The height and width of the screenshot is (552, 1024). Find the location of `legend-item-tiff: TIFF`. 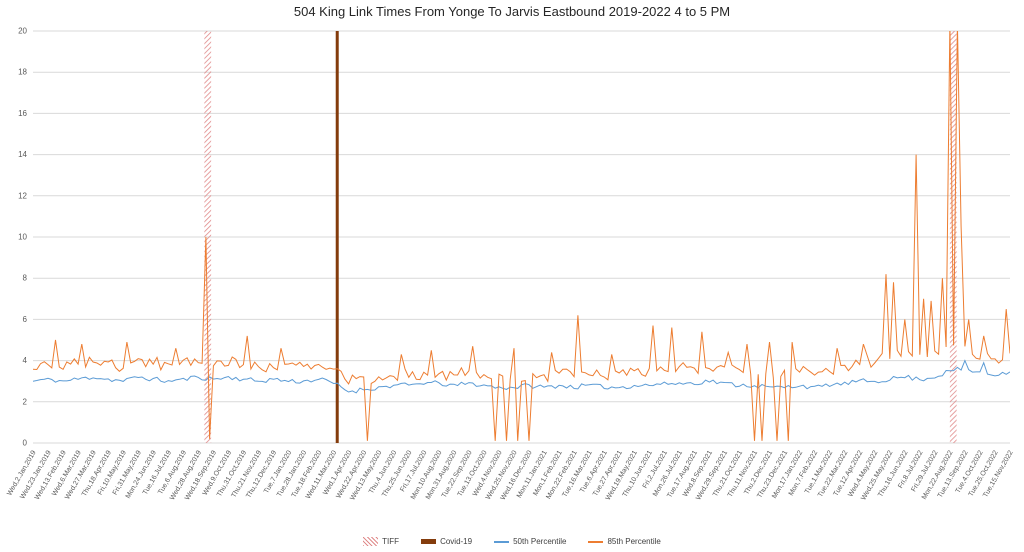

legend-item-tiff: TIFF is located at coordinates (381, 541).